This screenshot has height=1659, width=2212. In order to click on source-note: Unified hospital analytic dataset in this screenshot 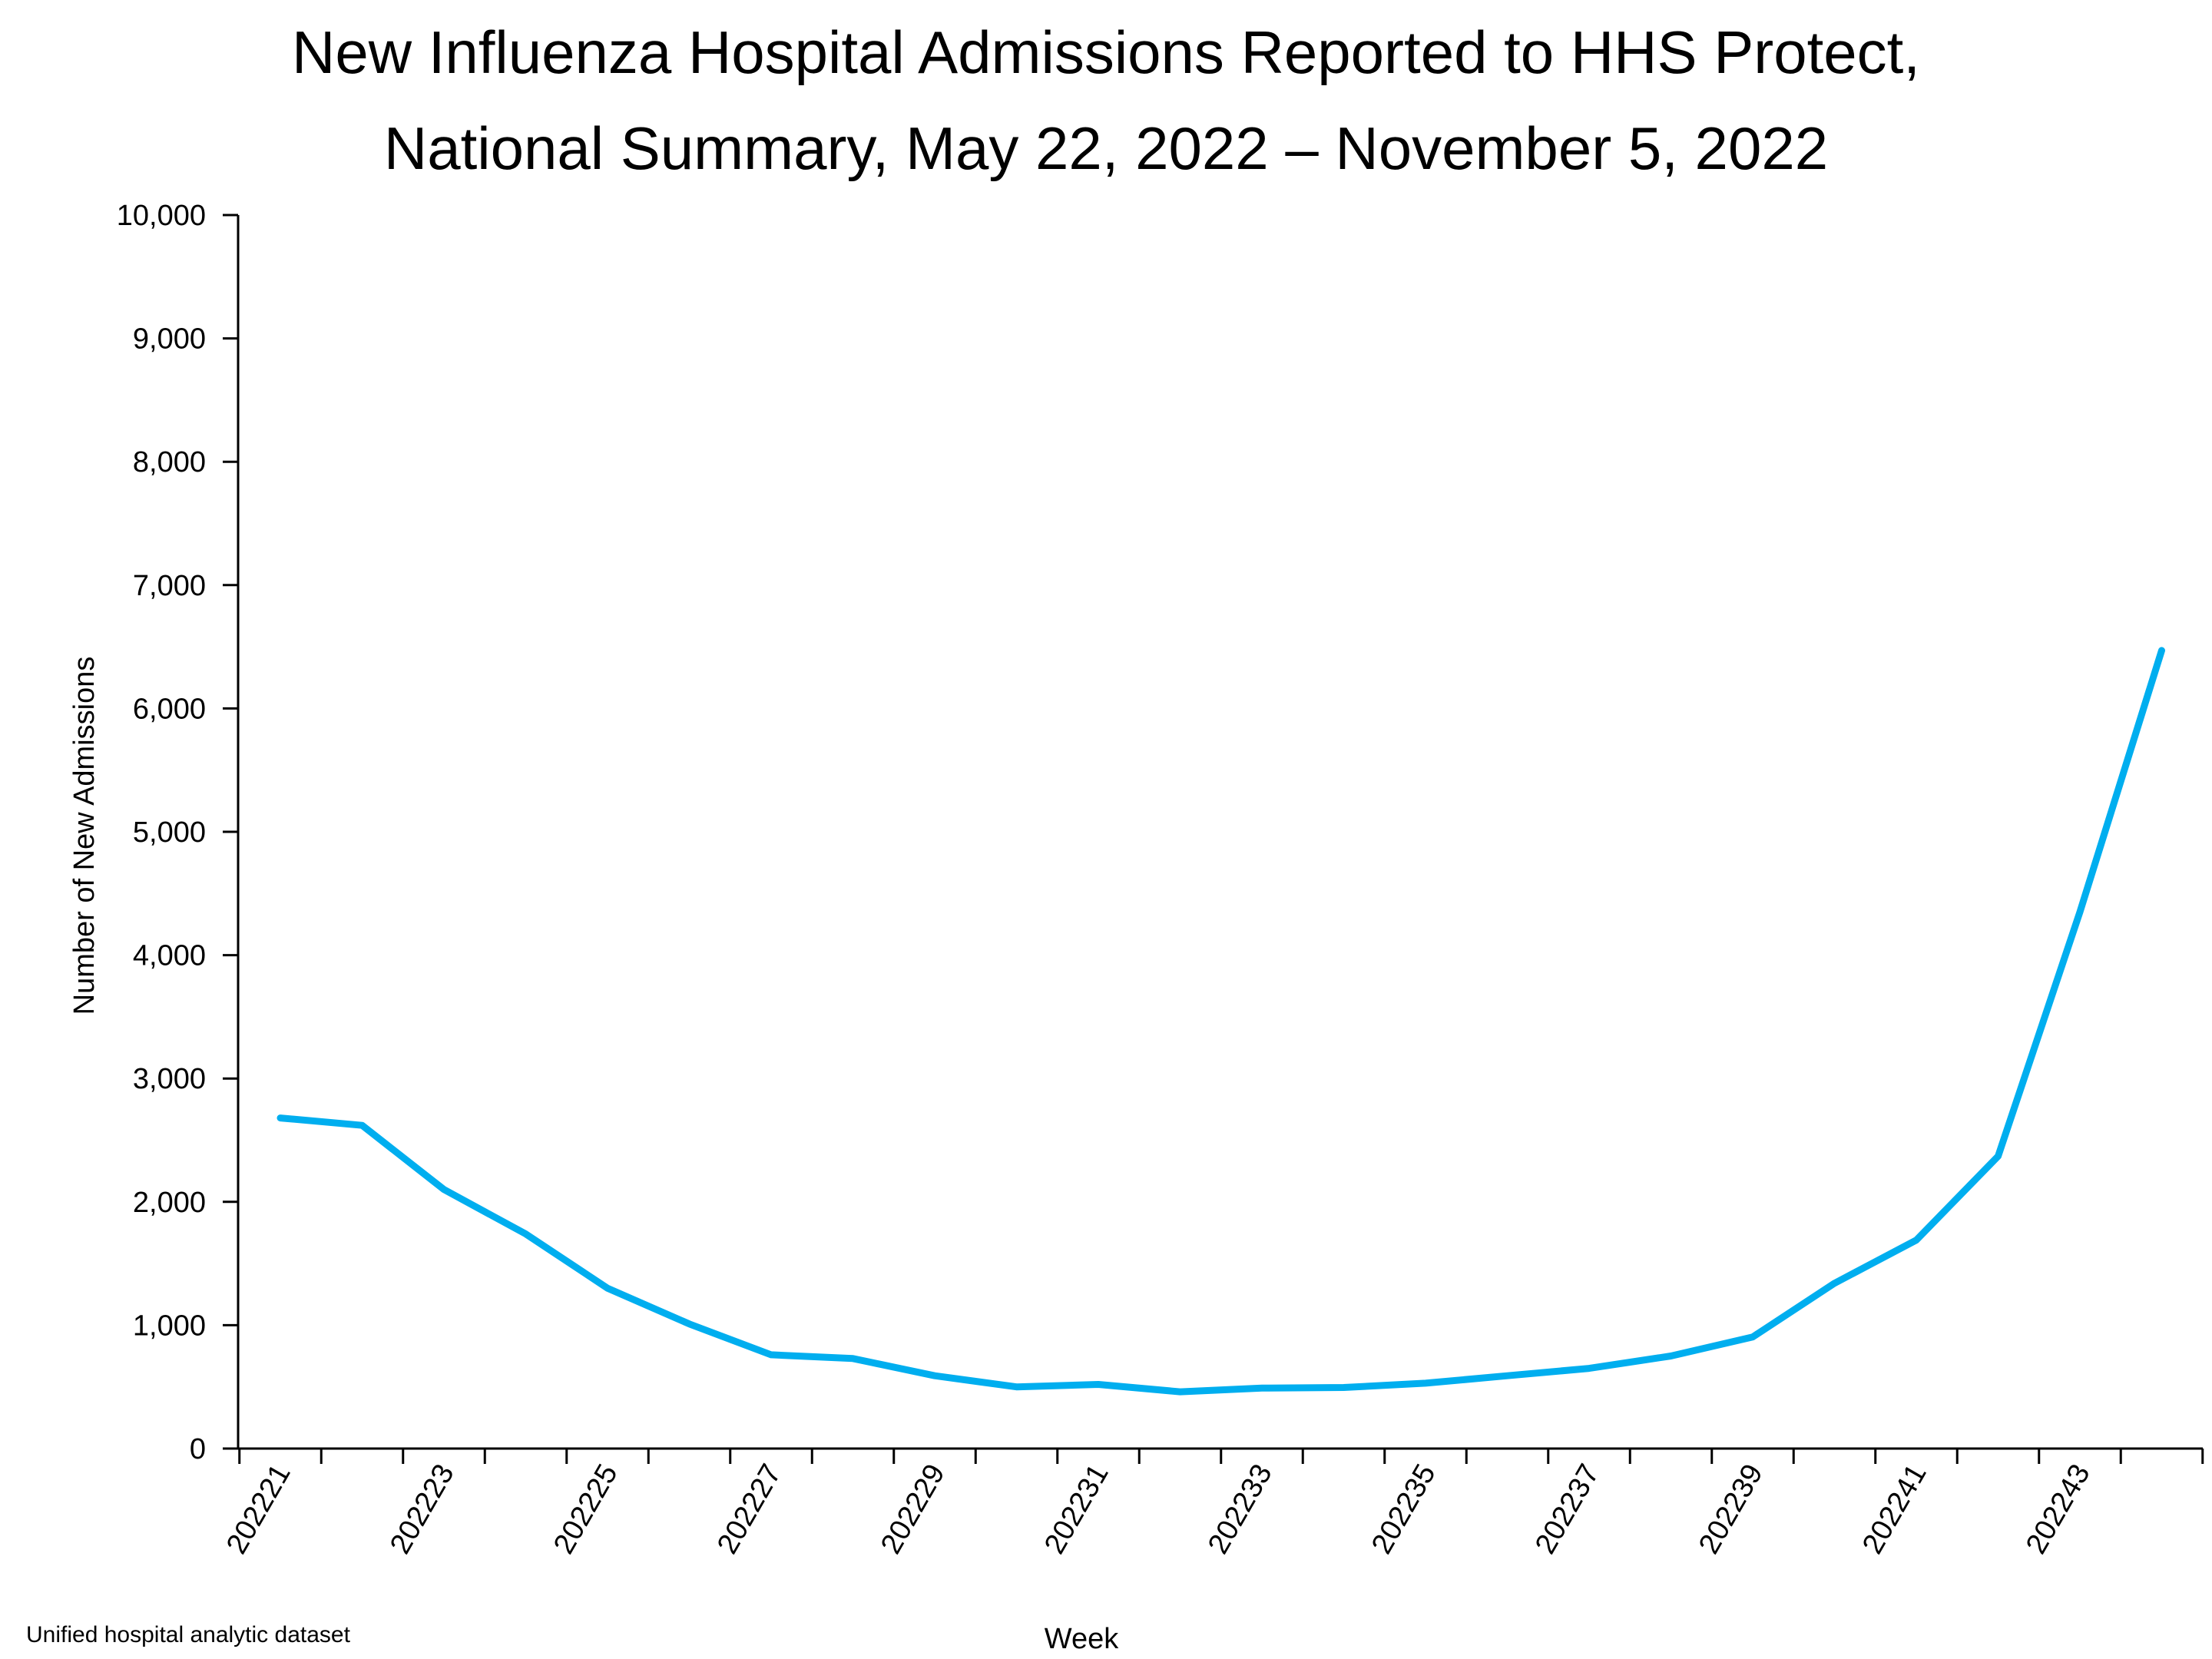, I will do `click(188, 1634)`.